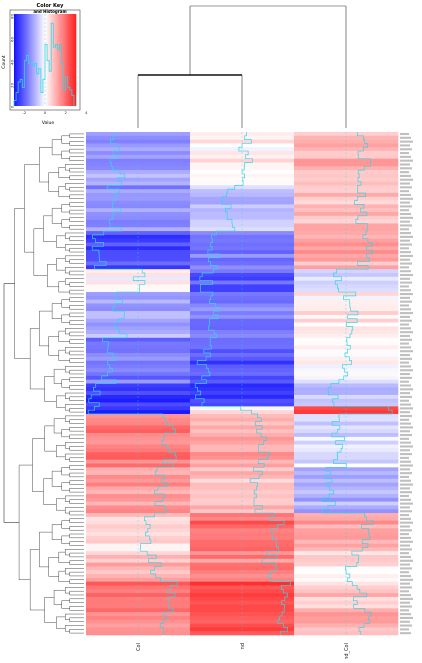  What do you see at coordinates (243, 646) in the screenshot?
I see `column-label: nd` at bounding box center [243, 646].